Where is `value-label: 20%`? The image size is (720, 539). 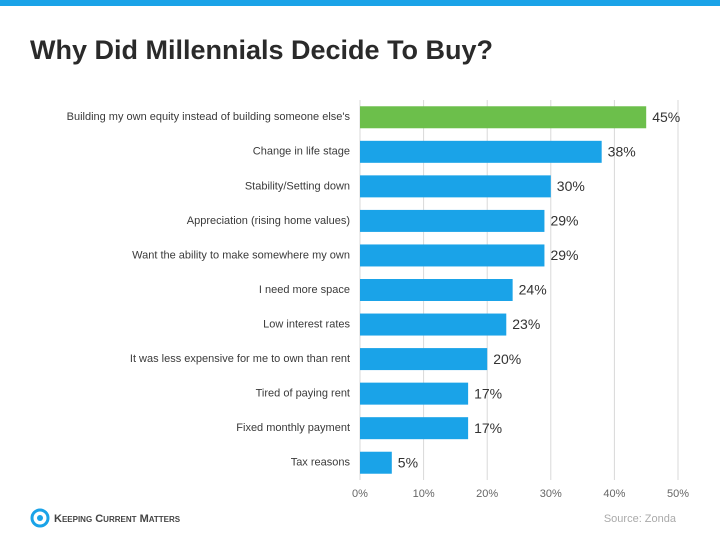 value-label: 20% is located at coordinates (507, 359).